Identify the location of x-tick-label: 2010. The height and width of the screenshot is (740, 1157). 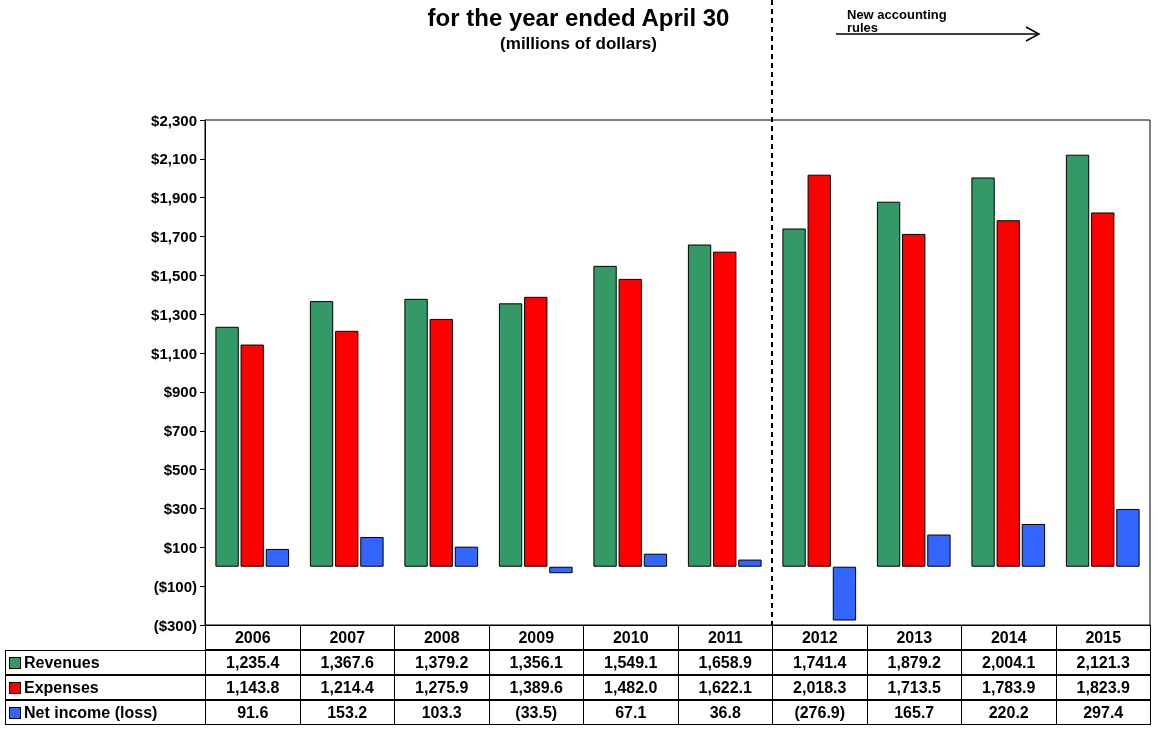
(631, 637).